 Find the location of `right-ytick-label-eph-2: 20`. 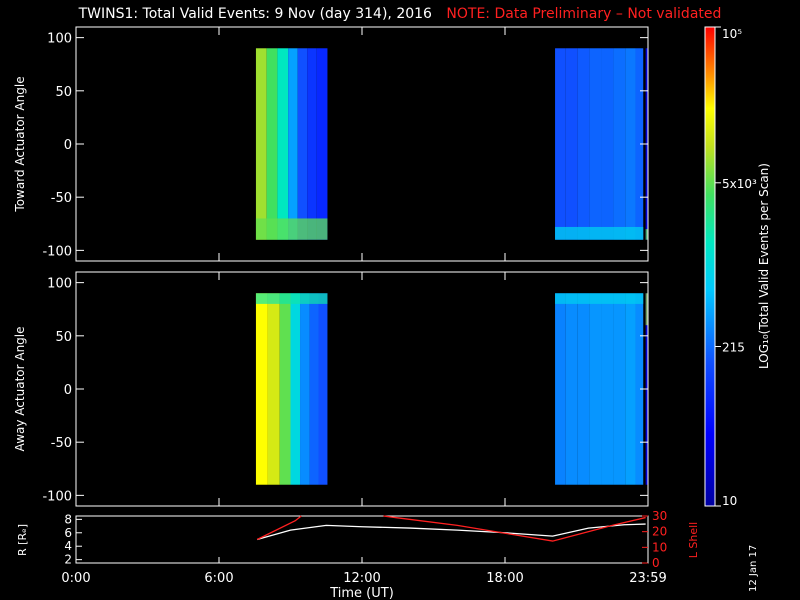

right-ytick-label-eph-2: 20 is located at coordinates (659, 532).